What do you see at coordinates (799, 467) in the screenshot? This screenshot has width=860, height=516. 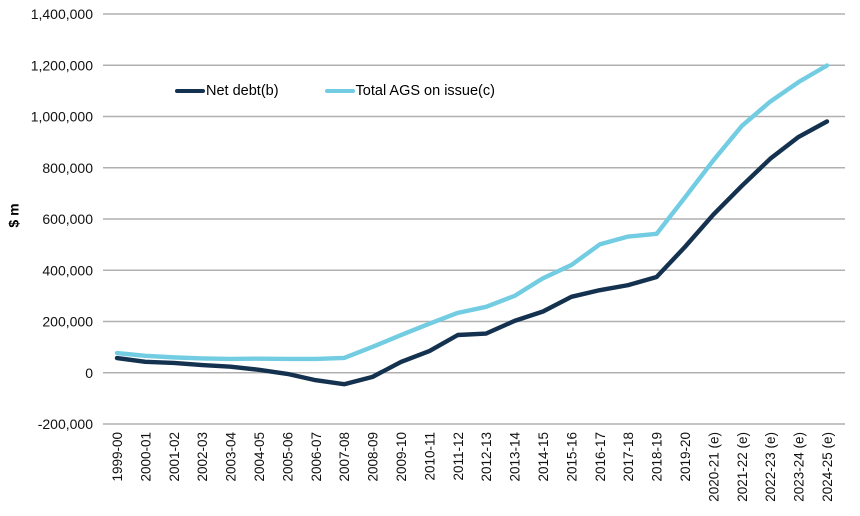 I see `x-tick-label: 2023-24 (e)` at bounding box center [799, 467].